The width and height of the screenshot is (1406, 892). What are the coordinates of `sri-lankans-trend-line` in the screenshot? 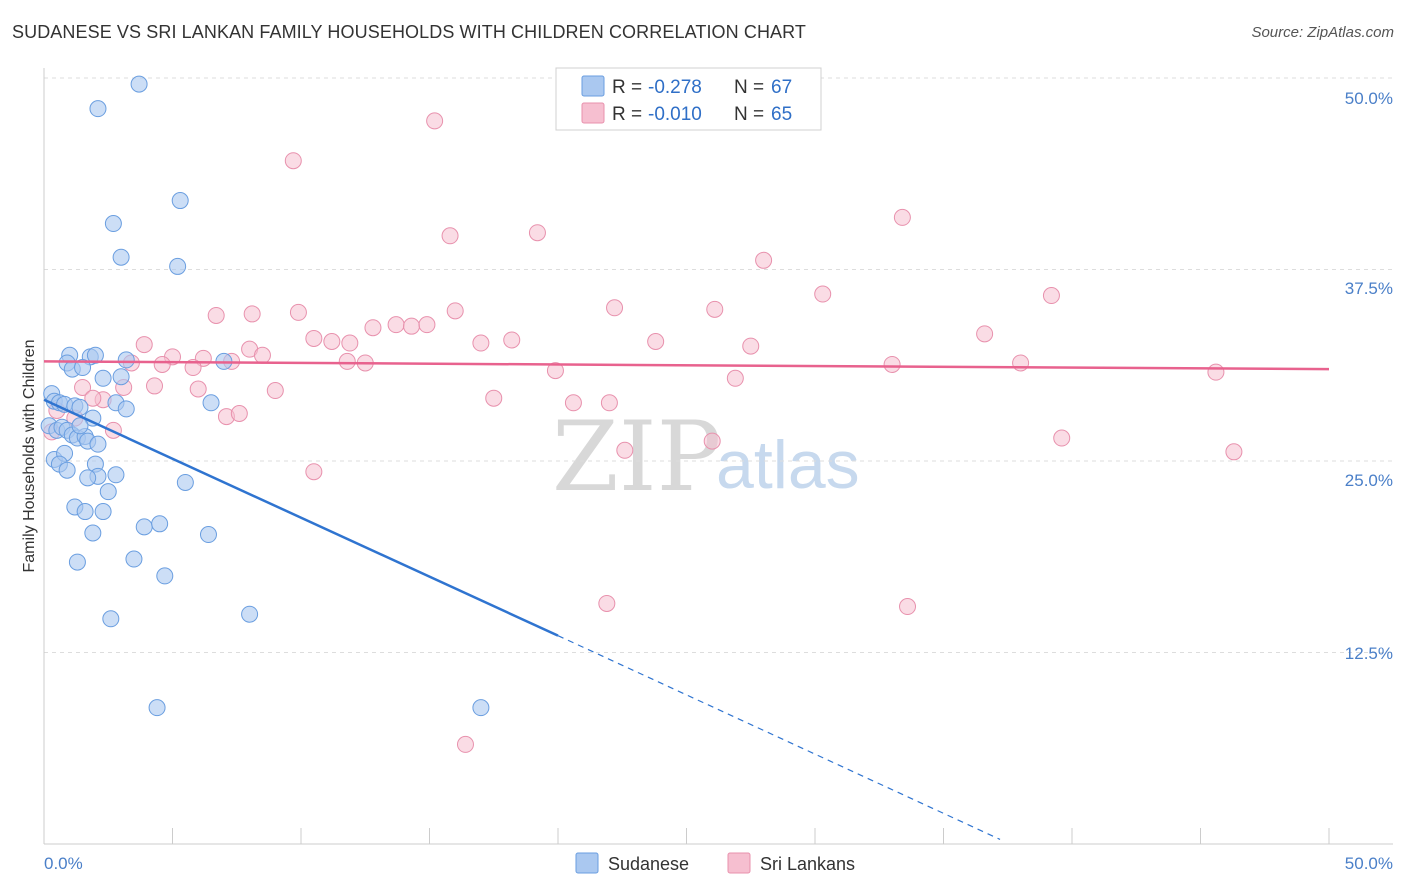 It's located at (686, 365).